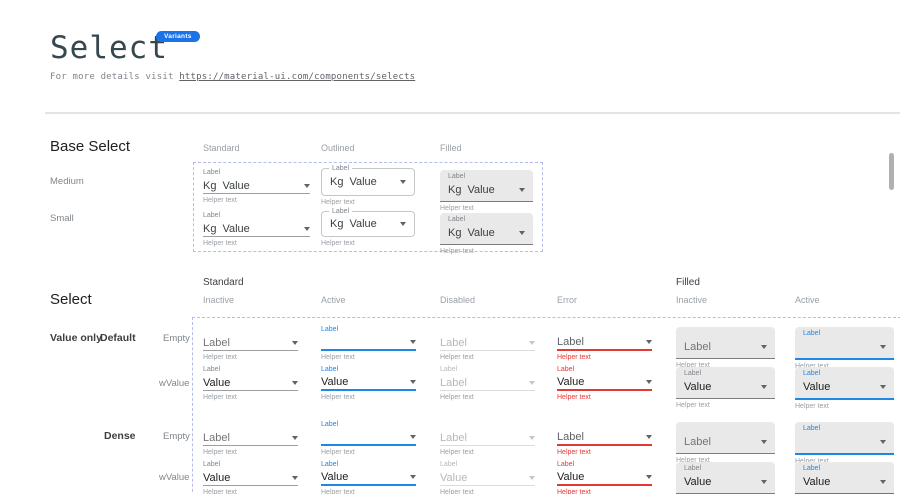  I want to click on column-header-outlined: Outlined, so click(338, 148).